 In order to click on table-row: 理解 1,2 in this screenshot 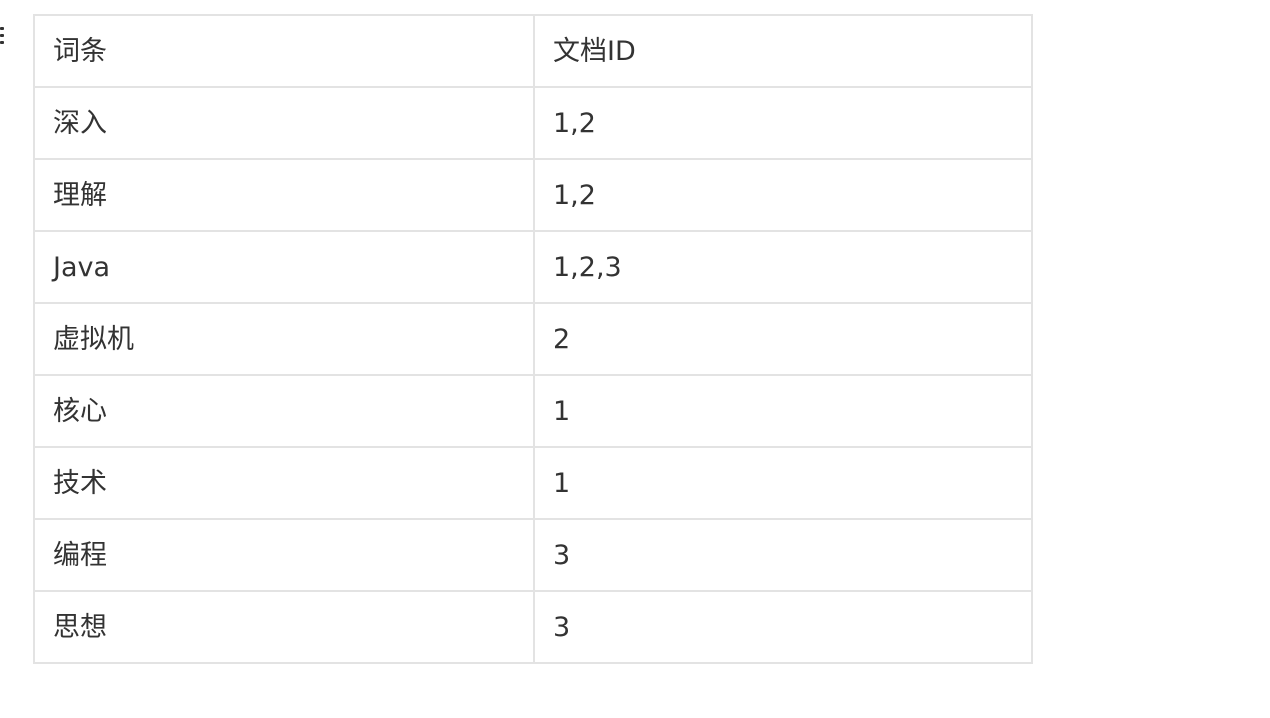, I will do `click(533, 195)`.